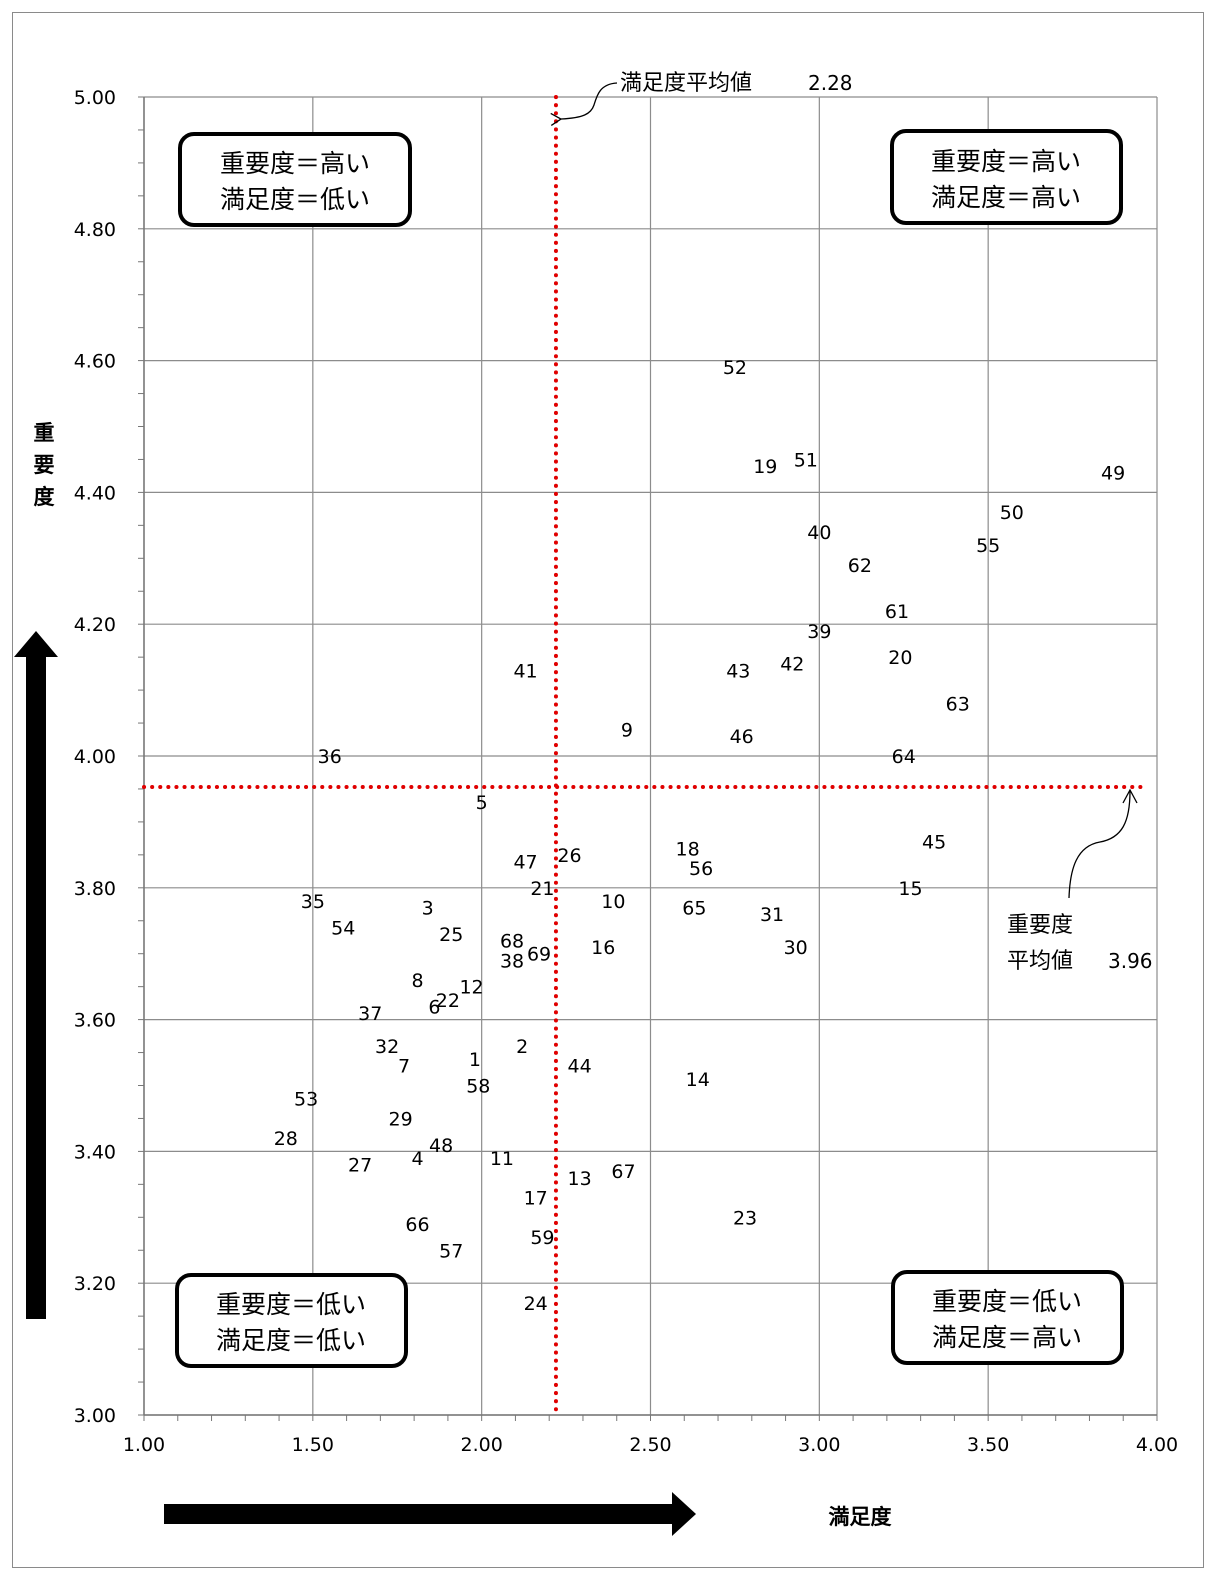 Image resolution: width=1208 pixels, height=1572 pixels. I want to click on point-label: 59, so click(542, 1238).